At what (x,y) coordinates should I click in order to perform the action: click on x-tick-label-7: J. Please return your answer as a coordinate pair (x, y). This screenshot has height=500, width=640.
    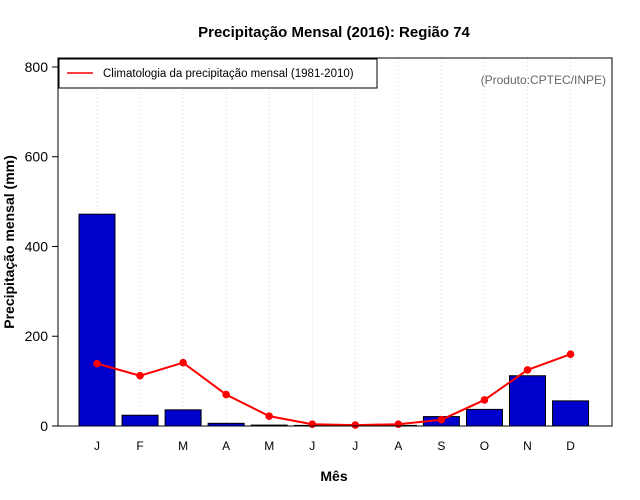
    Looking at the image, I should click on (355, 446).